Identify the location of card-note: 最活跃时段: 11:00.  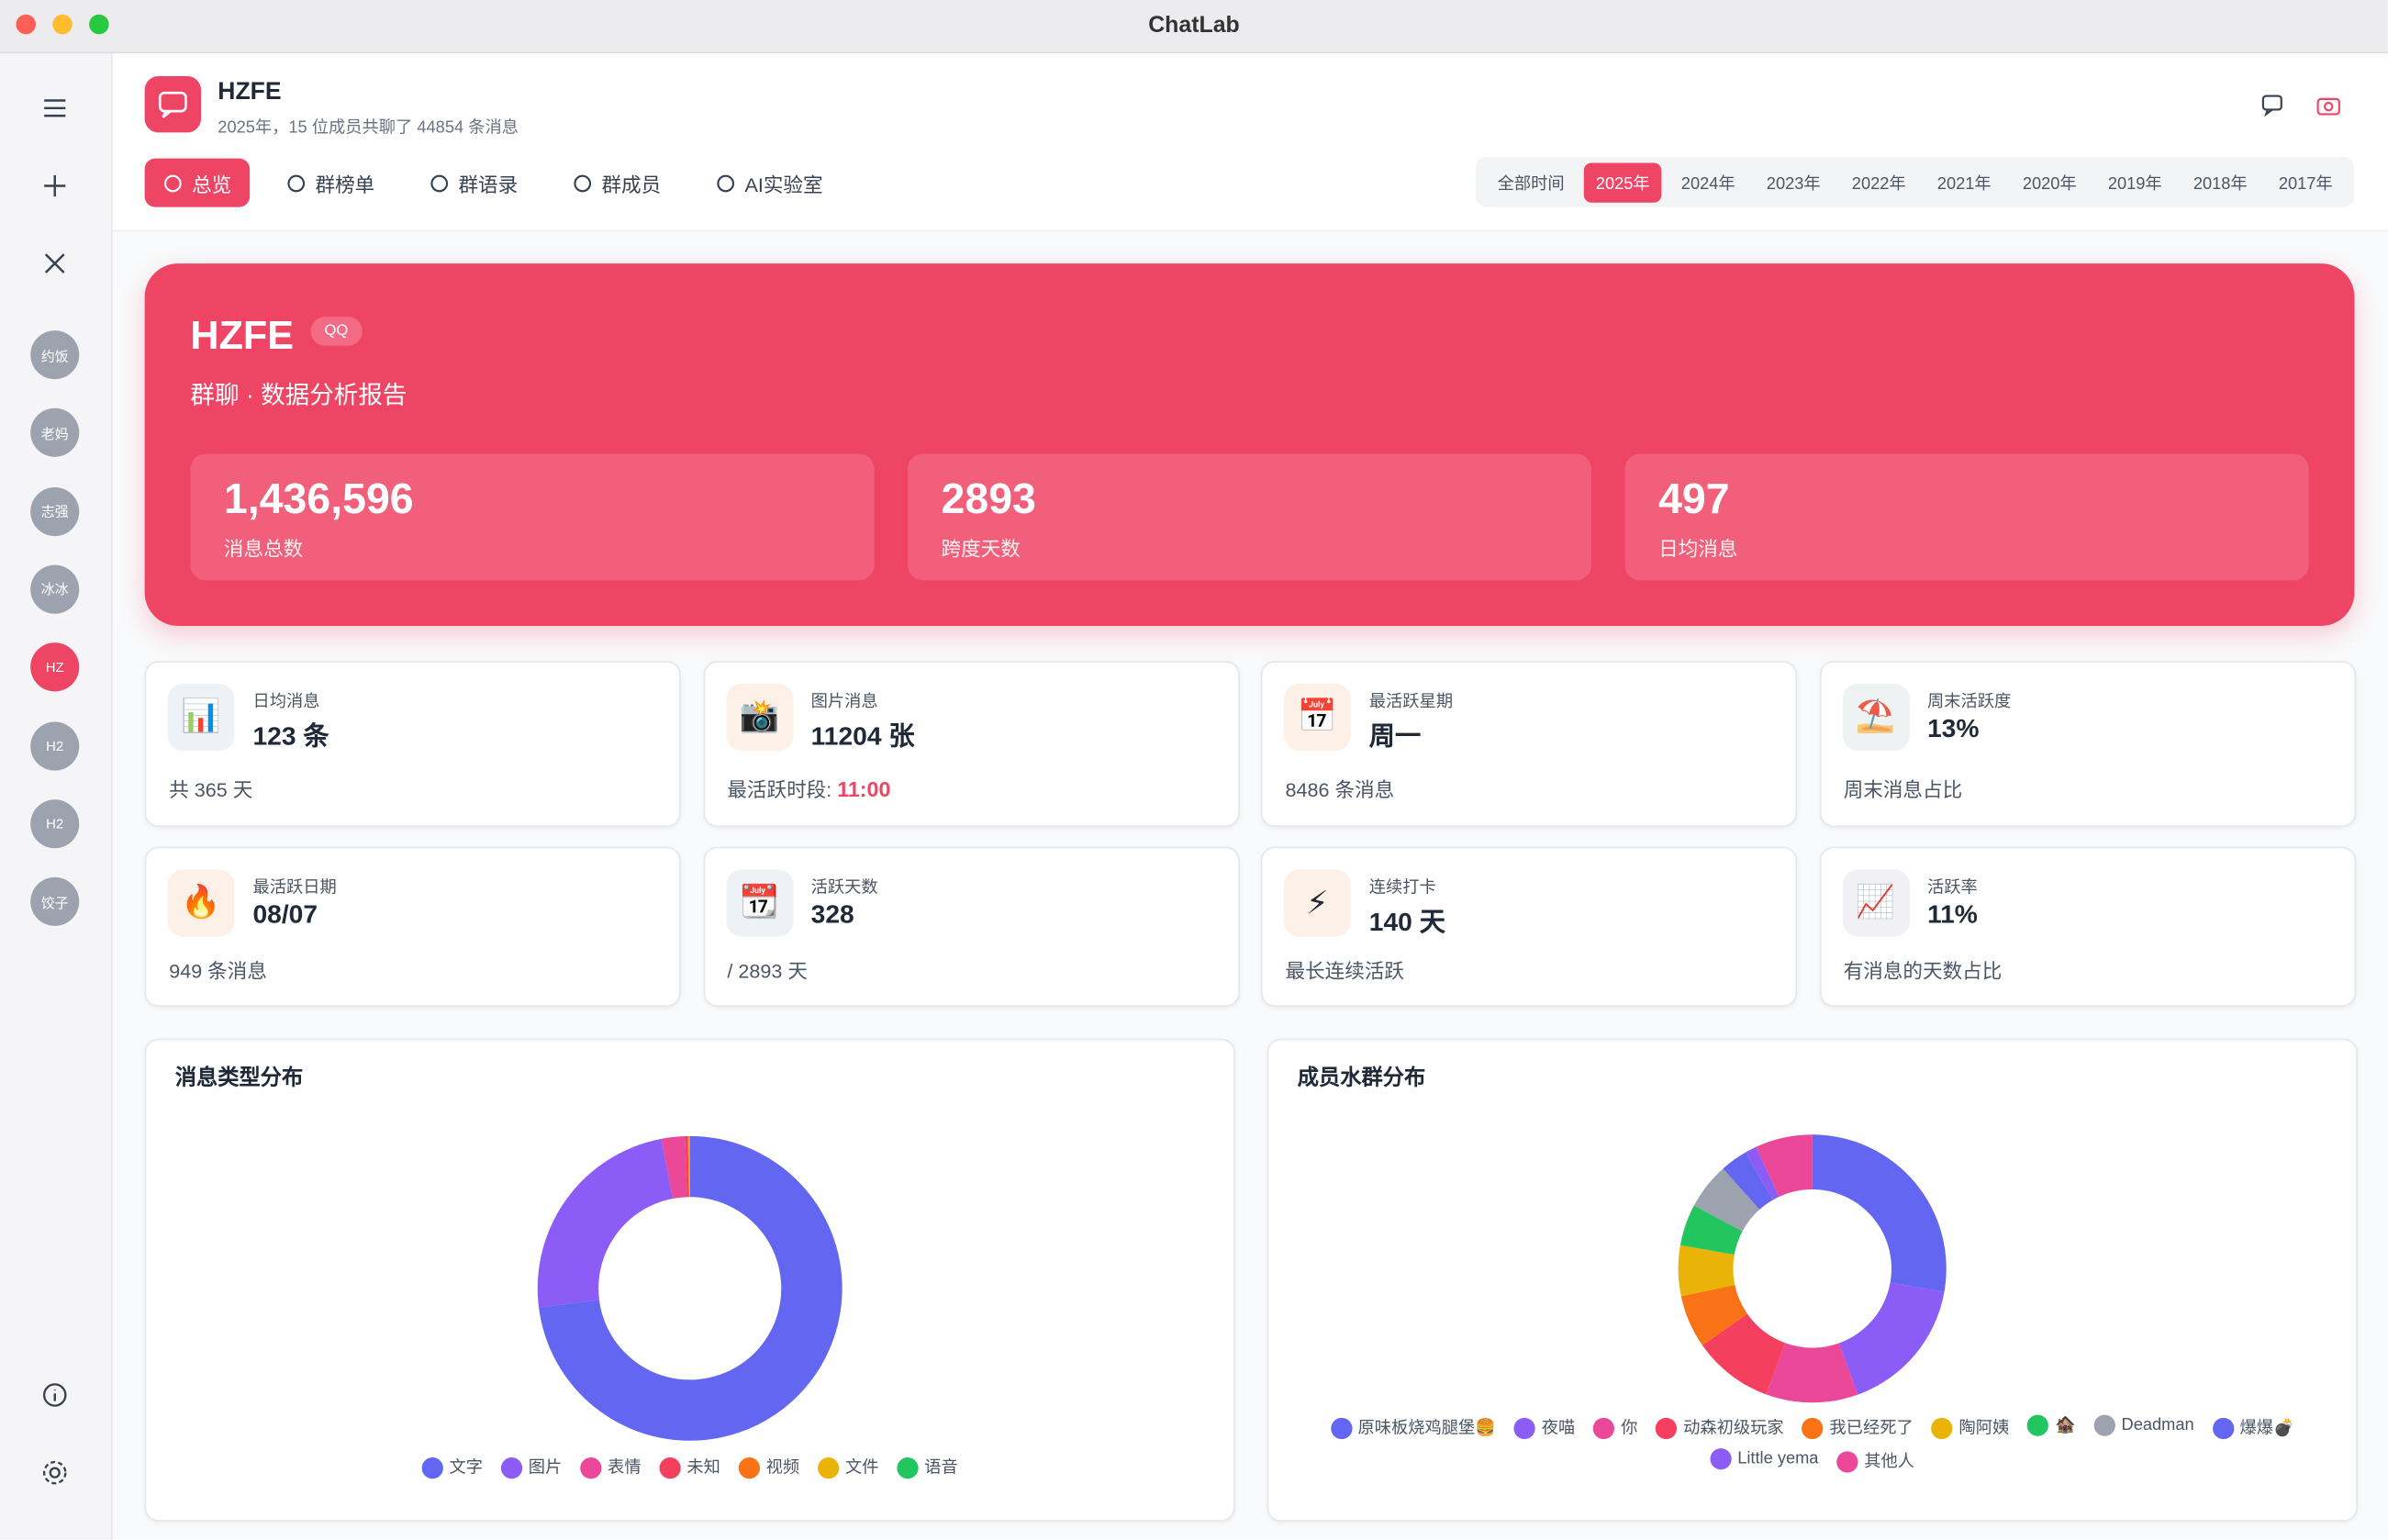
(808, 788).